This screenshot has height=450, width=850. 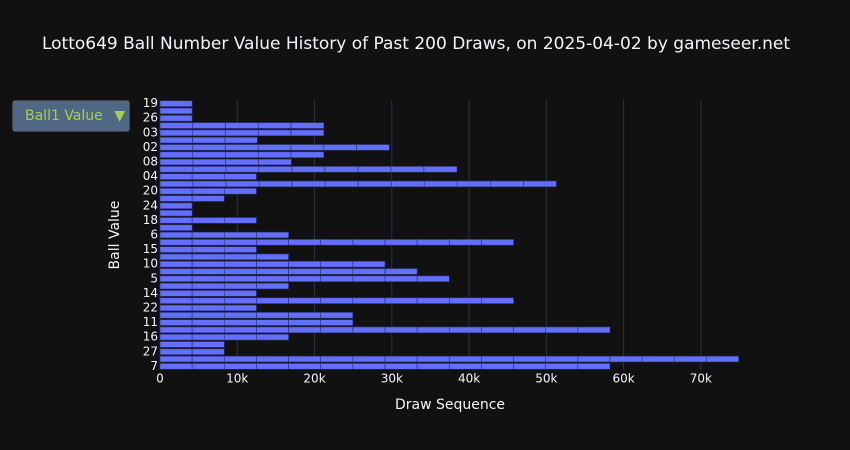 What do you see at coordinates (154, 366) in the screenshot?
I see `y-tick-label: 7` at bounding box center [154, 366].